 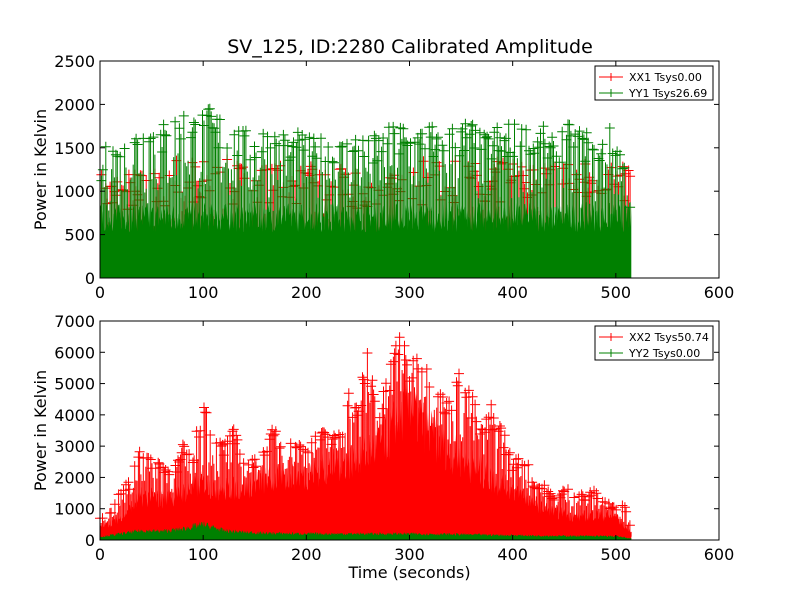 I want to click on y-tick-label: 7000, so click(x=74, y=321).